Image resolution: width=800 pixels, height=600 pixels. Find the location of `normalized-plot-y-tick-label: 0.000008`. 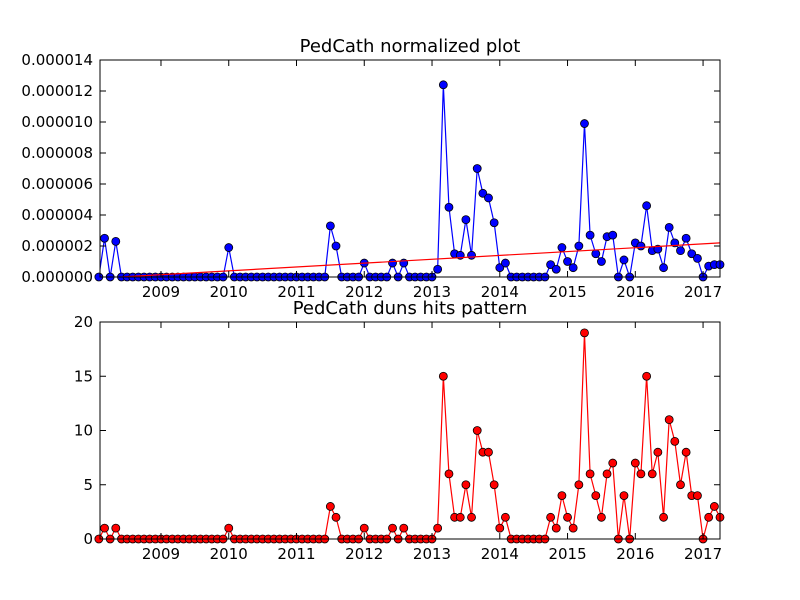

normalized-plot-y-tick-label: 0.000008 is located at coordinates (57, 153).